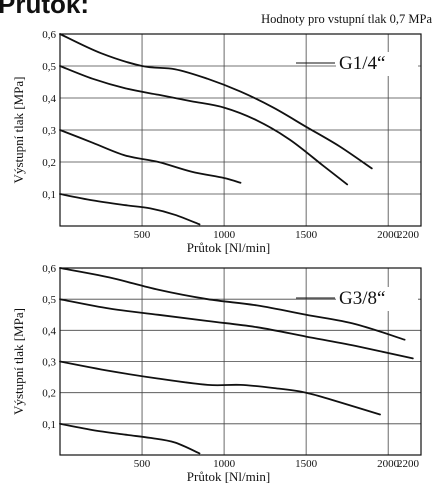 Image resolution: width=433 pixels, height=486 pixels. Describe the element at coordinates (362, 298) in the screenshot. I see `panel-label: G3/8“` at that location.